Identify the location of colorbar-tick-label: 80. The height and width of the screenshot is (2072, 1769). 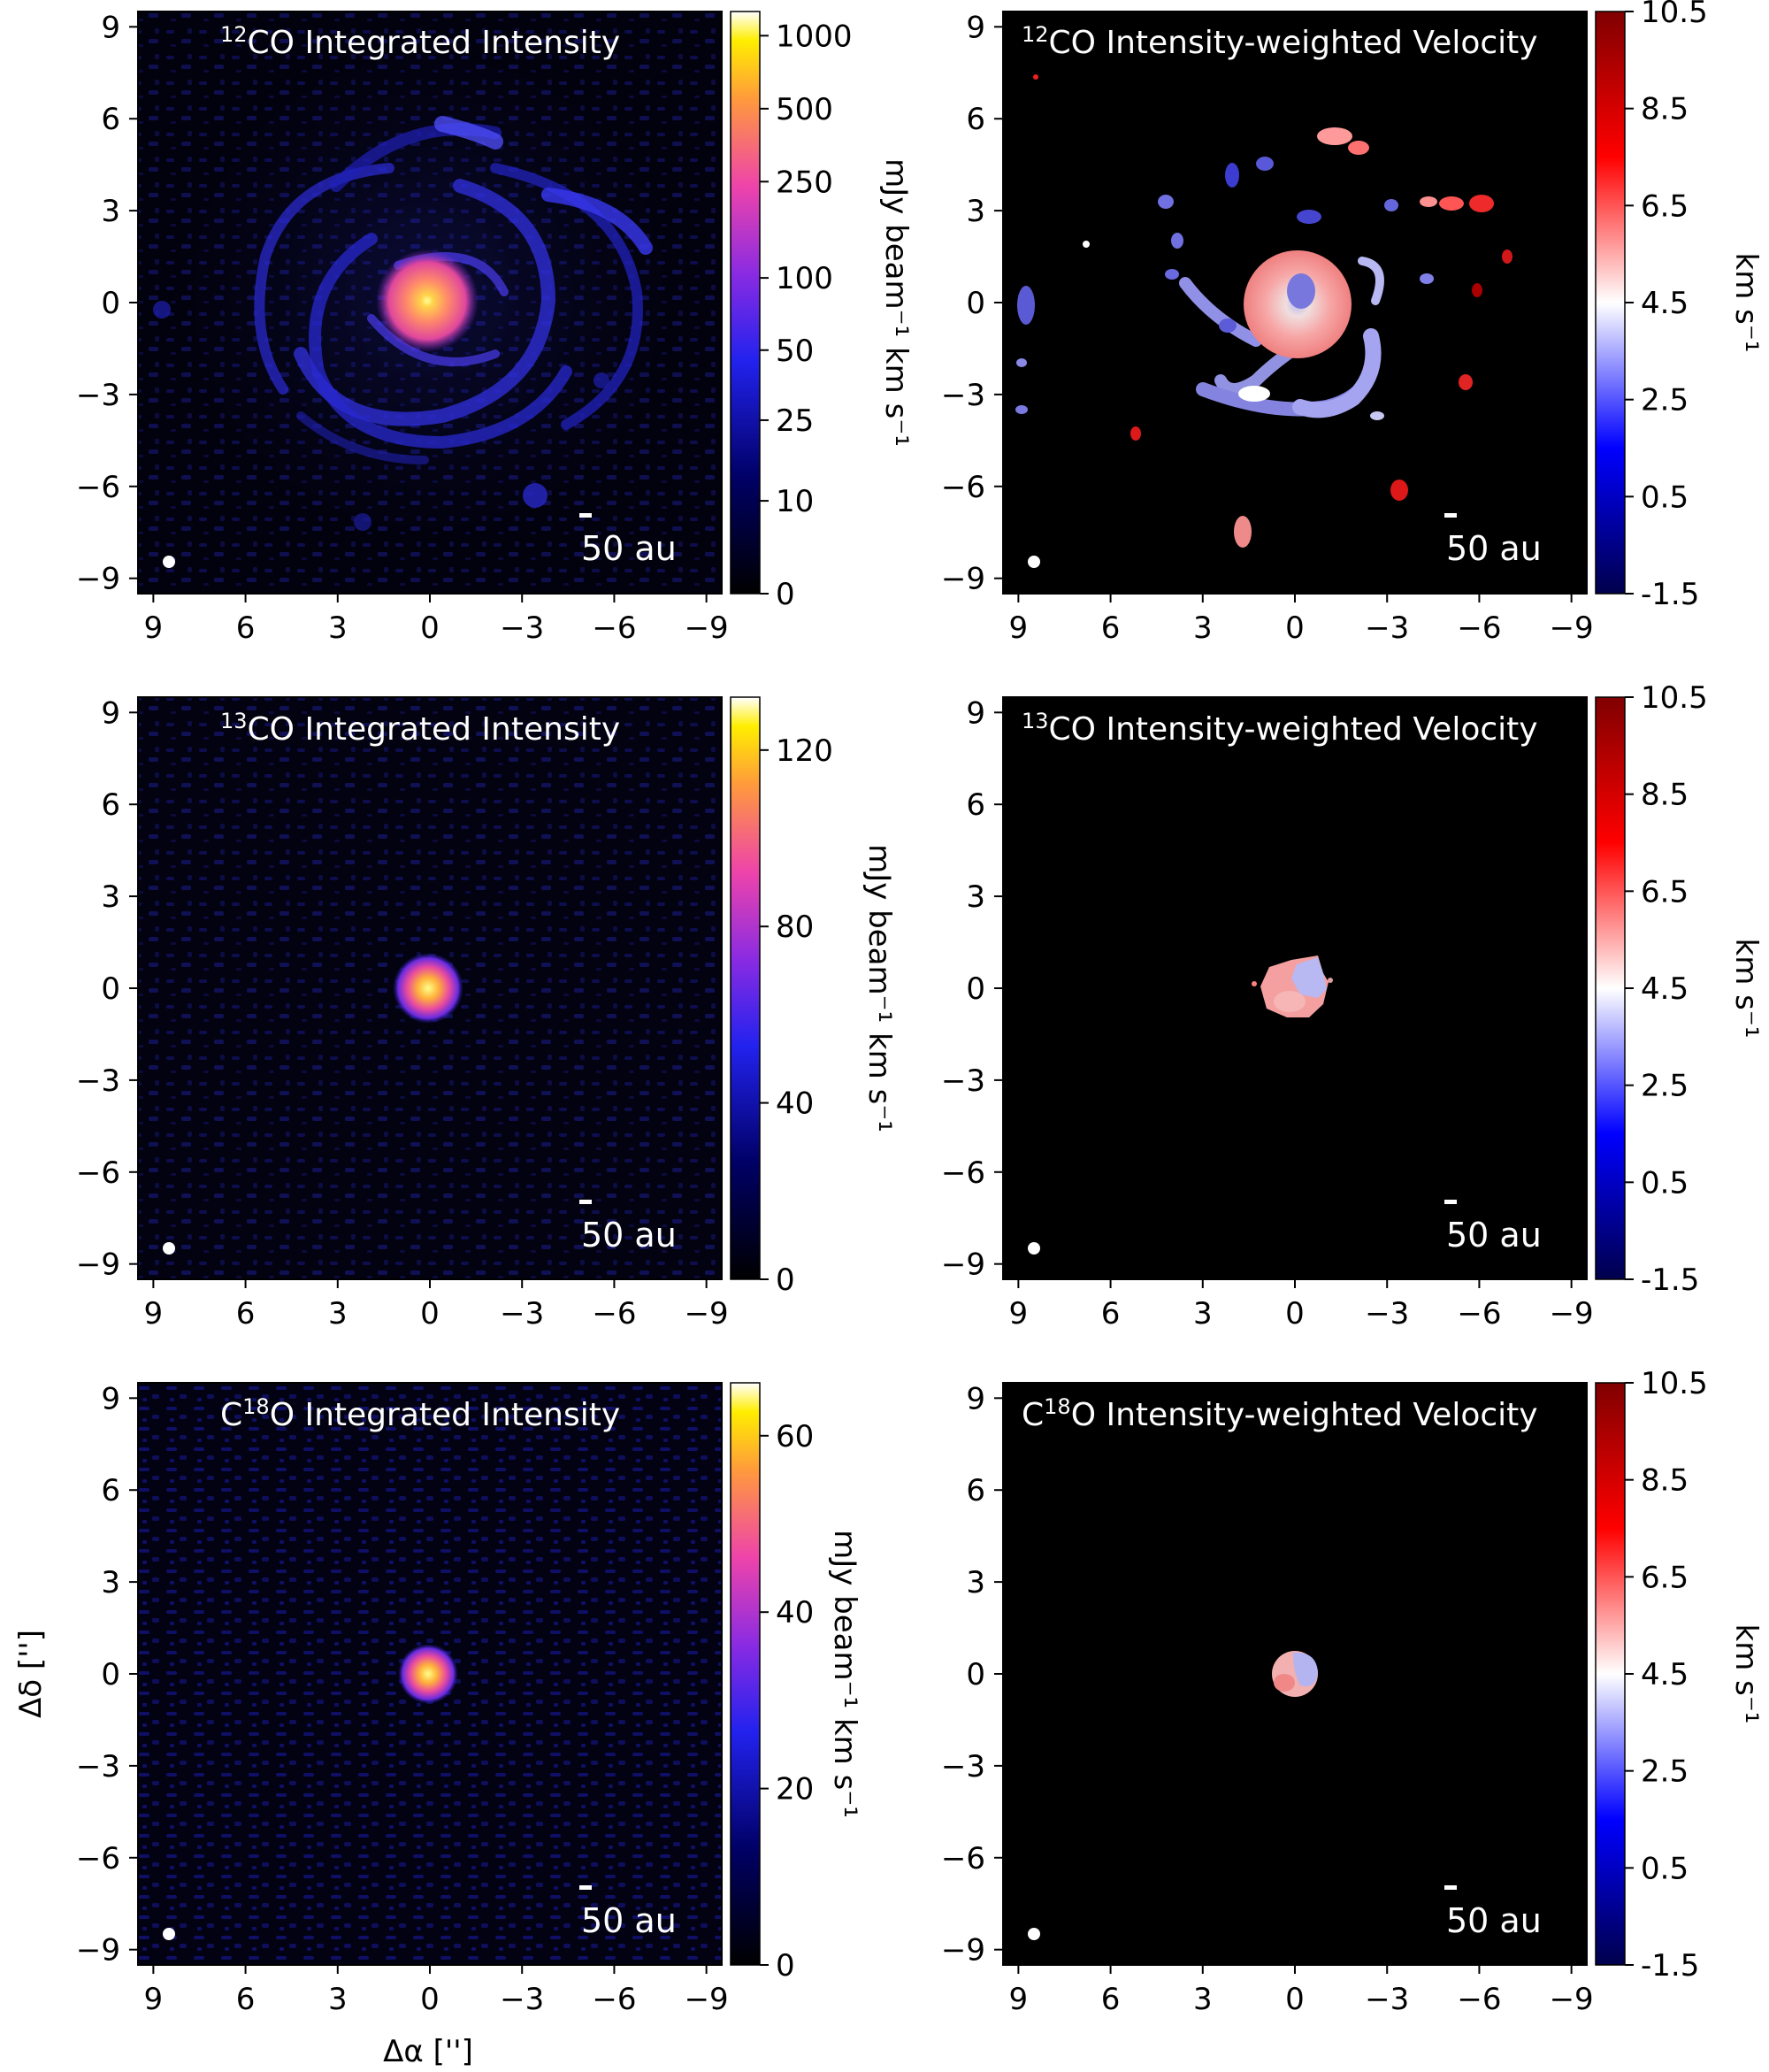
(795, 927).